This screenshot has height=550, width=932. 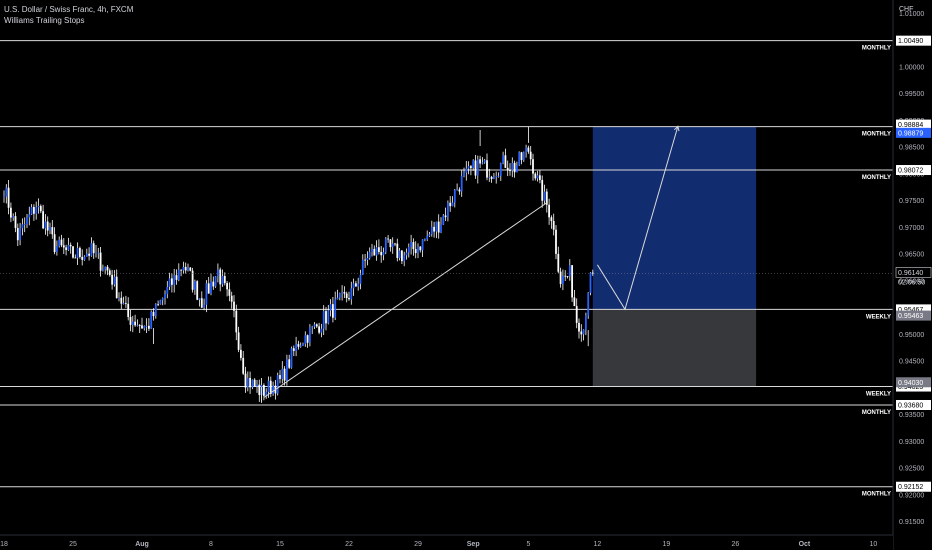 What do you see at coordinates (876, 495) in the screenshot?
I see `level-tag: MONTHLY` at bounding box center [876, 495].